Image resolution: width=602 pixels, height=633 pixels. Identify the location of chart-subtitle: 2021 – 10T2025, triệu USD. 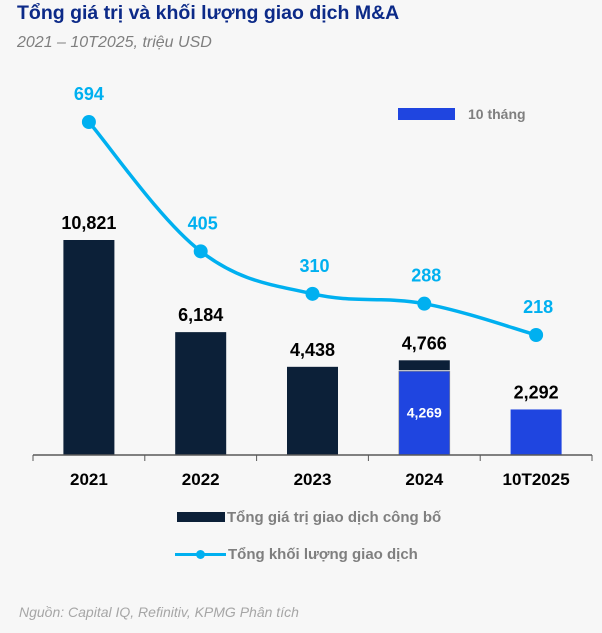
(114, 42).